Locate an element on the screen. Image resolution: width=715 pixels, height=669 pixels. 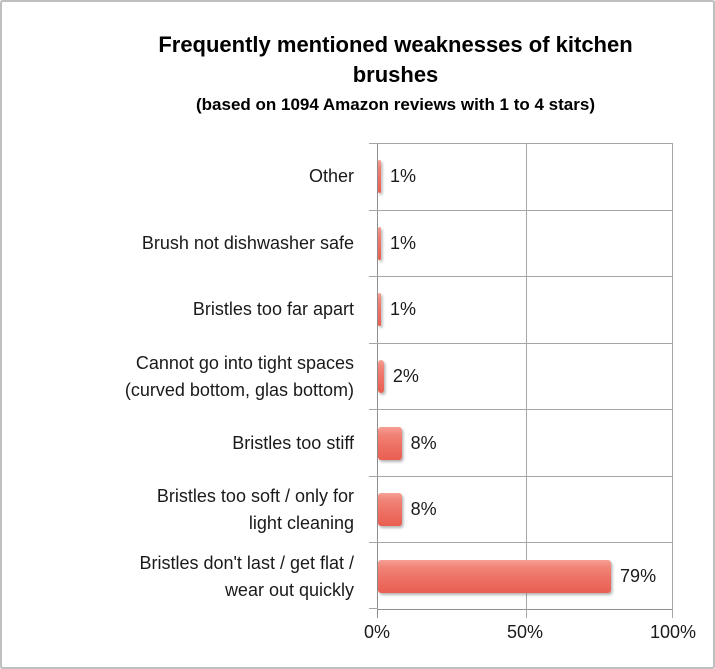
category-label: Other is located at coordinates (331, 175).